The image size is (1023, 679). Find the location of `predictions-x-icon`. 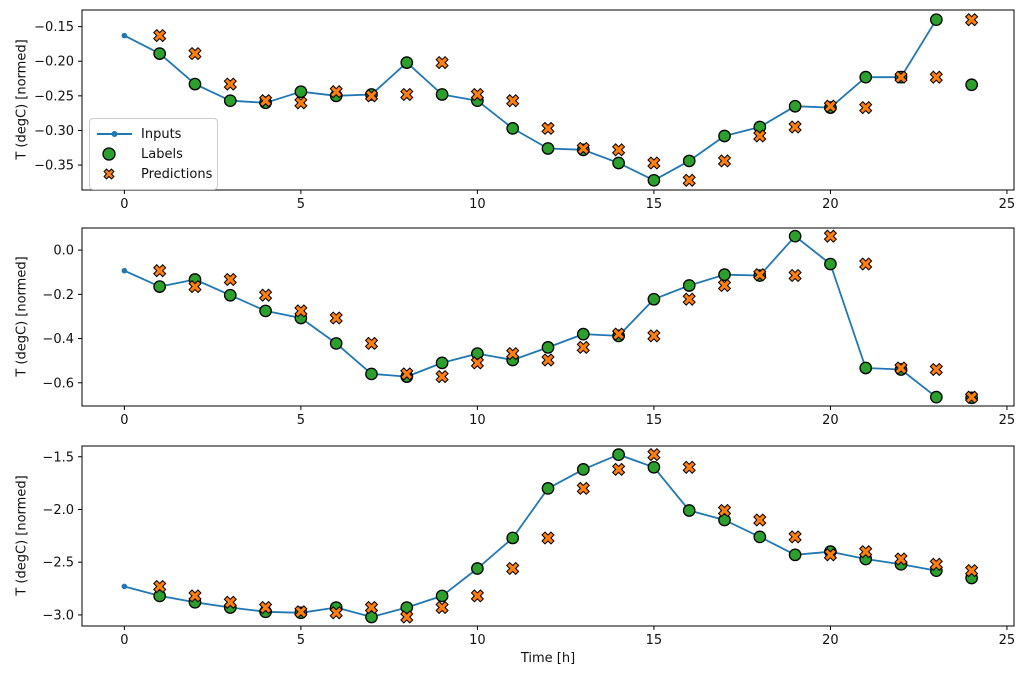

predictions-x-icon is located at coordinates (114, 174).